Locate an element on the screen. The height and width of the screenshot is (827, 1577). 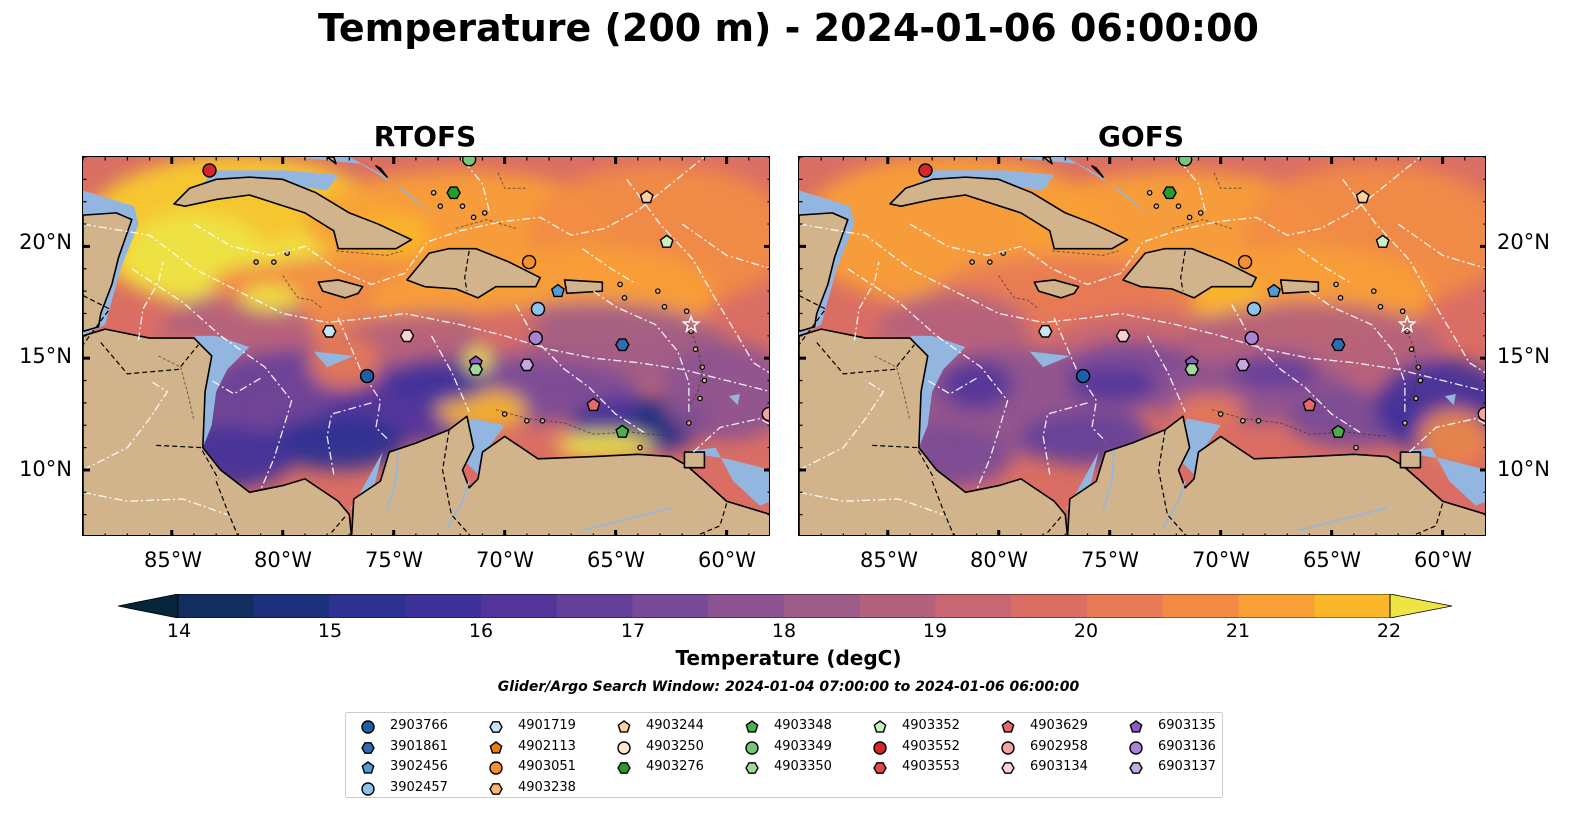
legend-label: 6903137 is located at coordinates (1187, 766).